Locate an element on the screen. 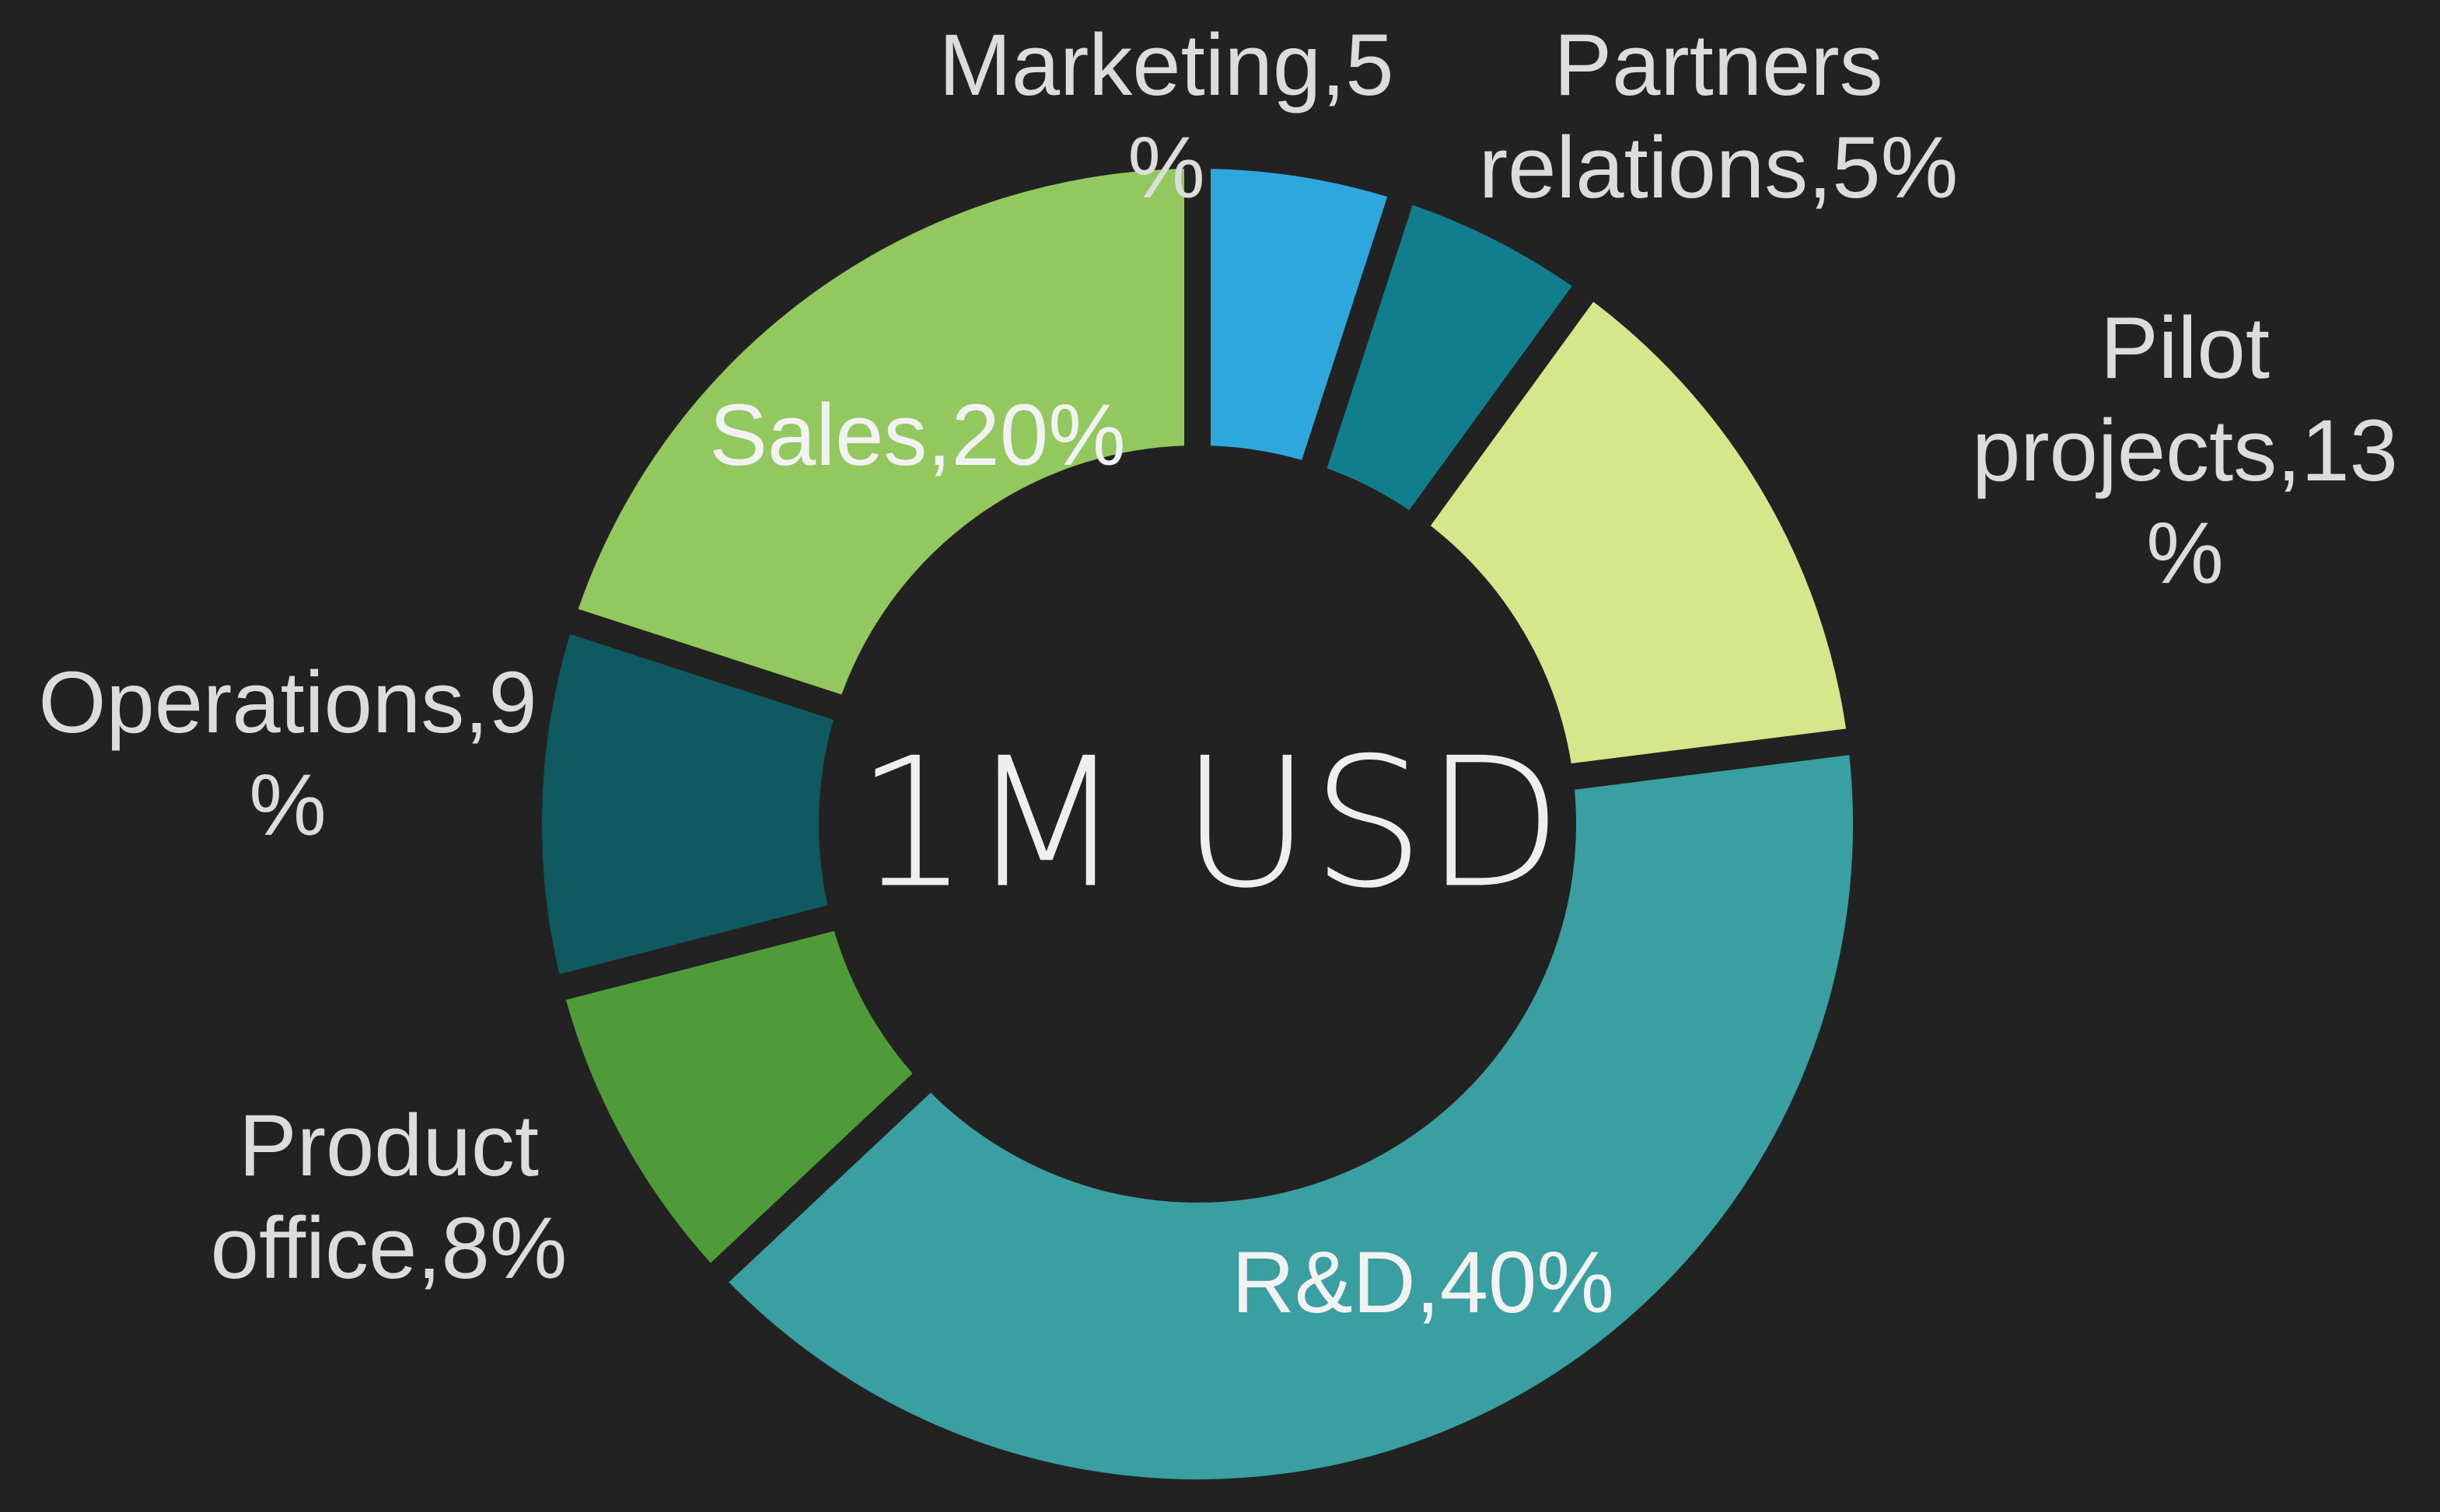 Image resolution: width=2440 pixels, height=1512 pixels. slice-label: Pilot projects,13% is located at coordinates (2185, 450).